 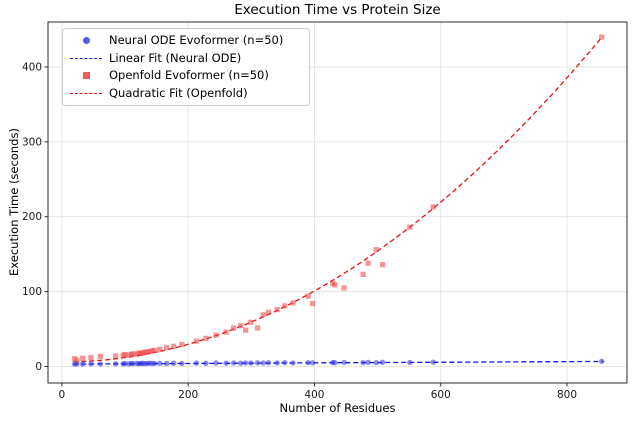 I want to click on x-tick-label: 800, so click(x=567, y=395).